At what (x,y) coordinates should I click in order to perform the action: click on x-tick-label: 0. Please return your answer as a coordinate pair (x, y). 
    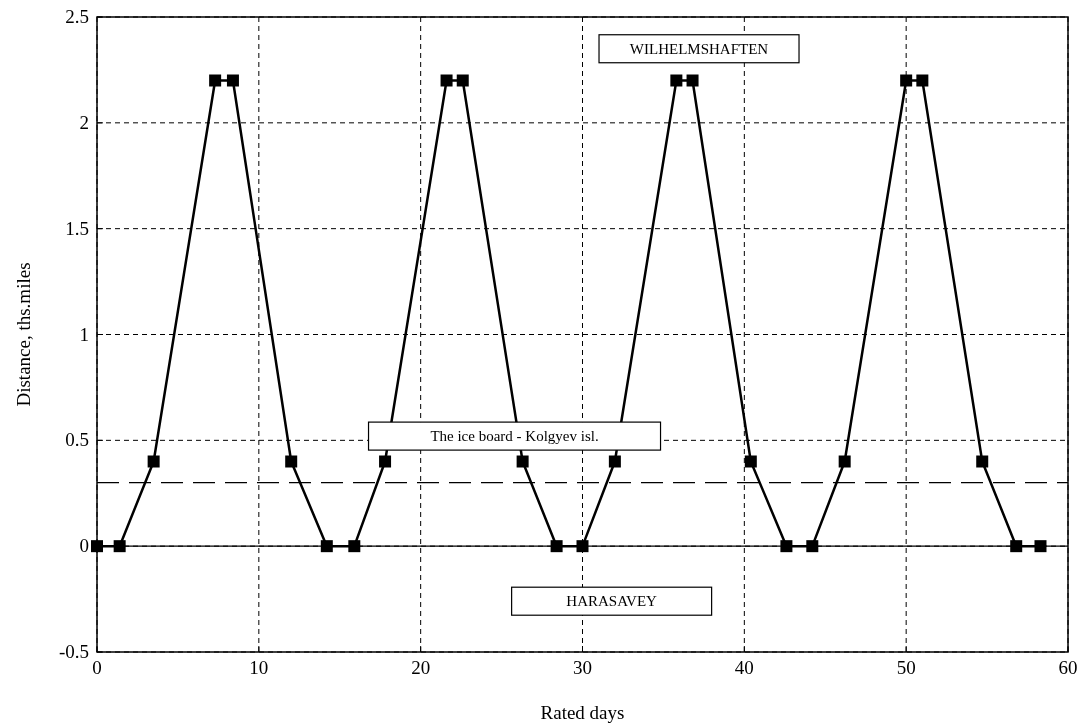
    Looking at the image, I should click on (97, 667).